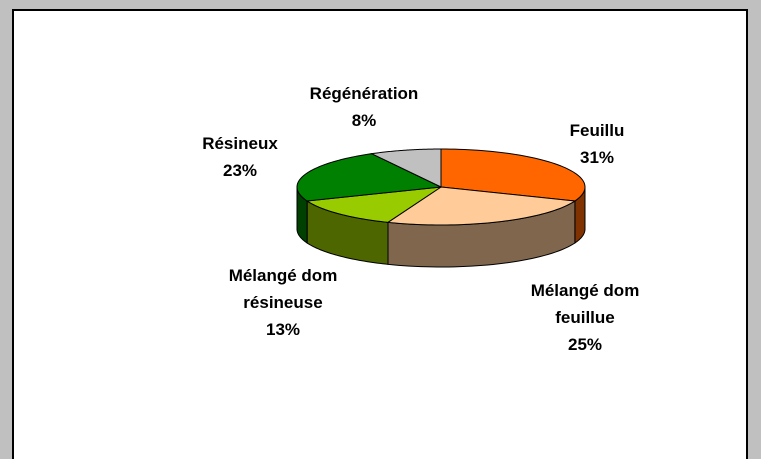 The height and width of the screenshot is (459, 761). What do you see at coordinates (364, 120) in the screenshot?
I see `value-label: 8%` at bounding box center [364, 120].